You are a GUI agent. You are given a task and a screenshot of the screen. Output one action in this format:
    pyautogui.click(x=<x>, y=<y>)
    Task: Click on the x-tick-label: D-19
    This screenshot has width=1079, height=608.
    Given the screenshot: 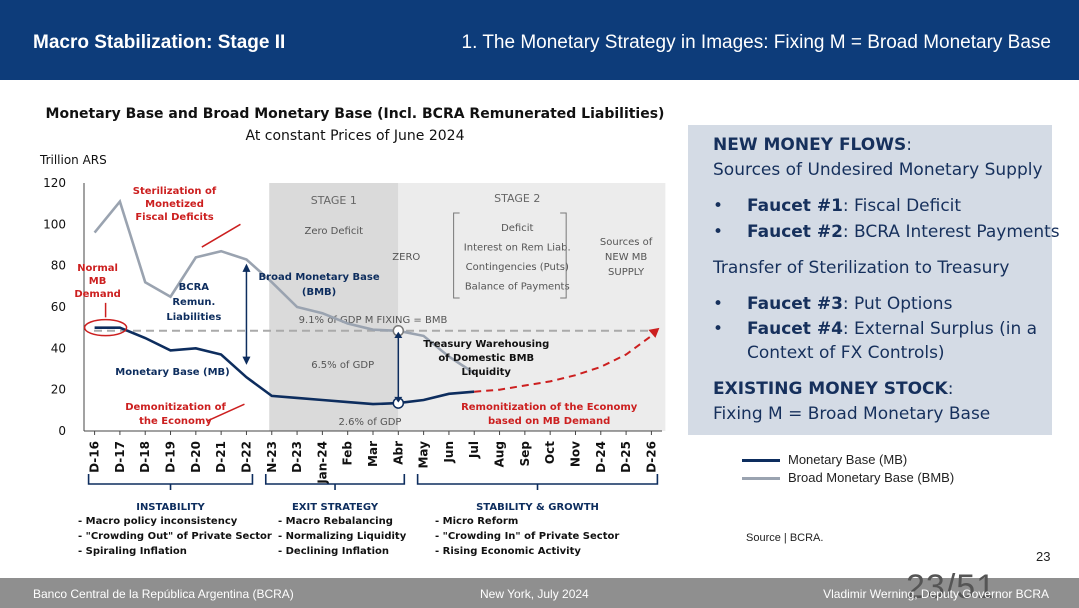 What is the action you would take?
    pyautogui.click(x=171, y=457)
    